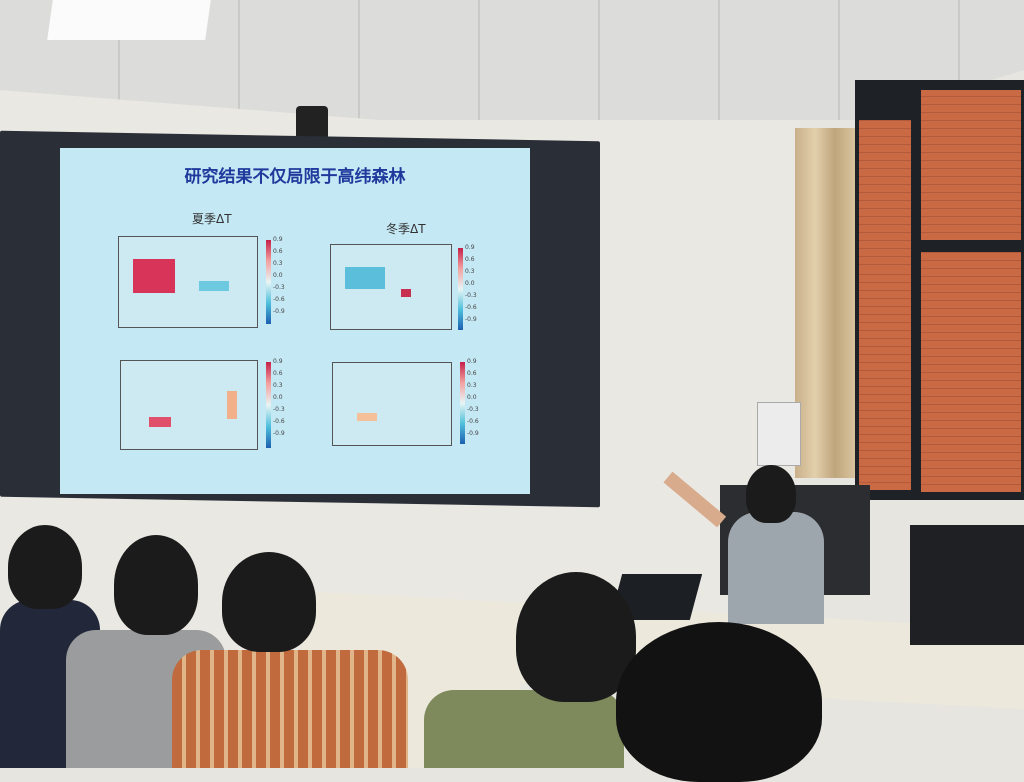  What do you see at coordinates (295, 177) in the screenshot?
I see `slide-title: 研究结果不仅局限于高纬森林` at bounding box center [295, 177].